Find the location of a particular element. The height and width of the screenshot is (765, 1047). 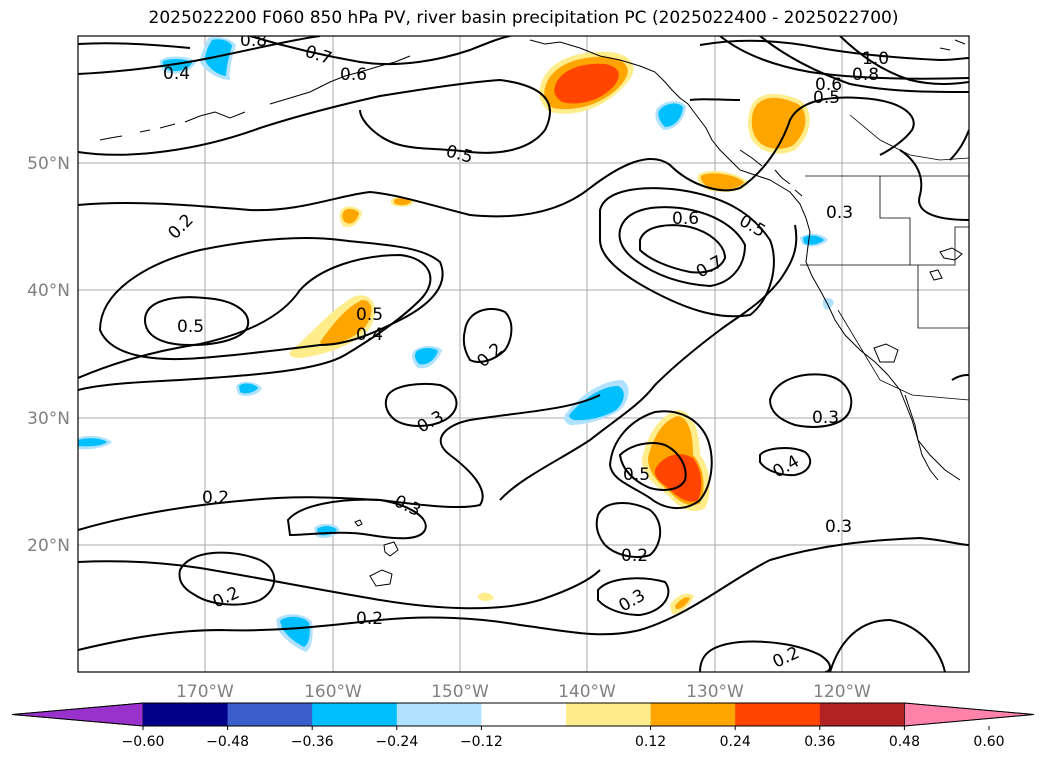

lat-labels: 50°N 40°N 30°N 20°N is located at coordinates (48, 355).